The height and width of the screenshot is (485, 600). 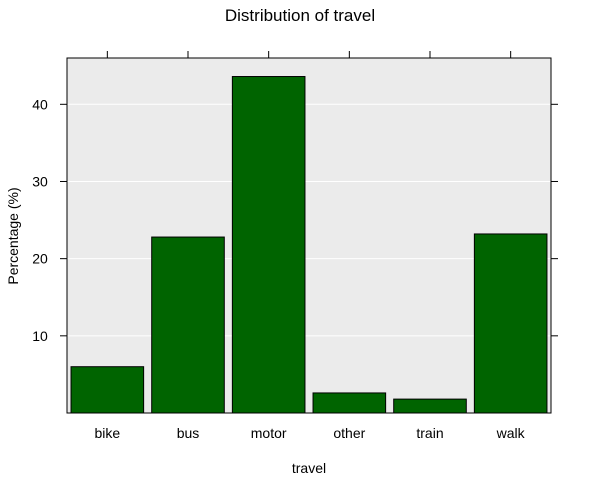 I want to click on x-tick-label-motor: motor, so click(x=269, y=433).